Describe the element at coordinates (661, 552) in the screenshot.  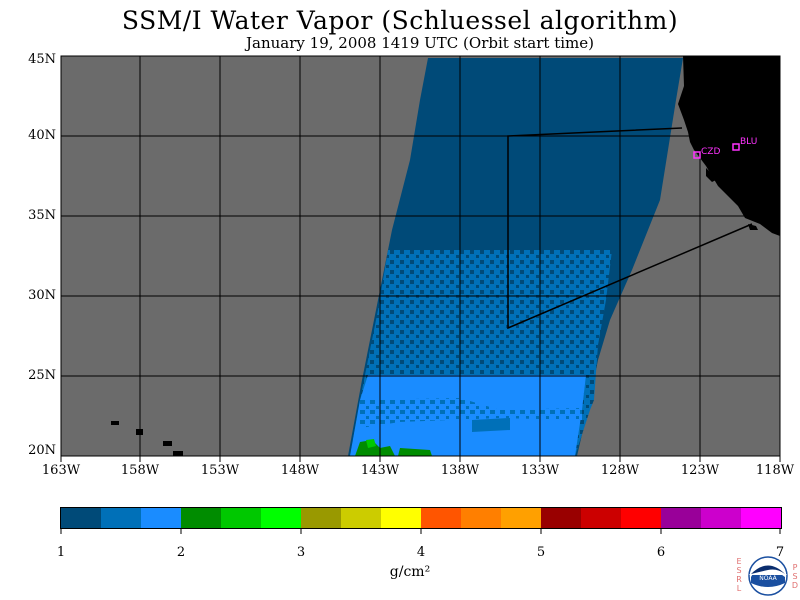
I see `colorbar-tick-6: 6` at that location.